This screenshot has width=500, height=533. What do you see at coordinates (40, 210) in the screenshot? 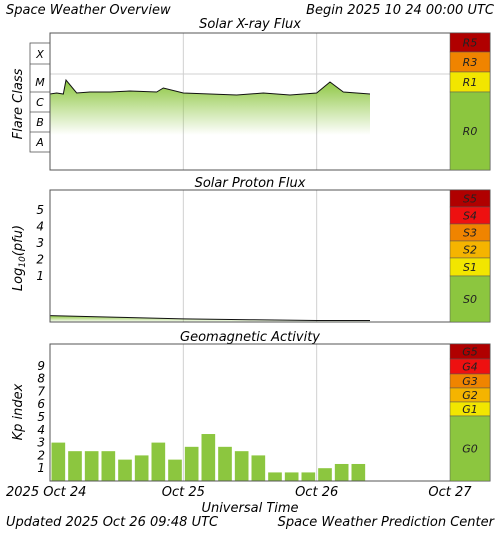
I see `proton-ytick-5: 5` at bounding box center [40, 210].